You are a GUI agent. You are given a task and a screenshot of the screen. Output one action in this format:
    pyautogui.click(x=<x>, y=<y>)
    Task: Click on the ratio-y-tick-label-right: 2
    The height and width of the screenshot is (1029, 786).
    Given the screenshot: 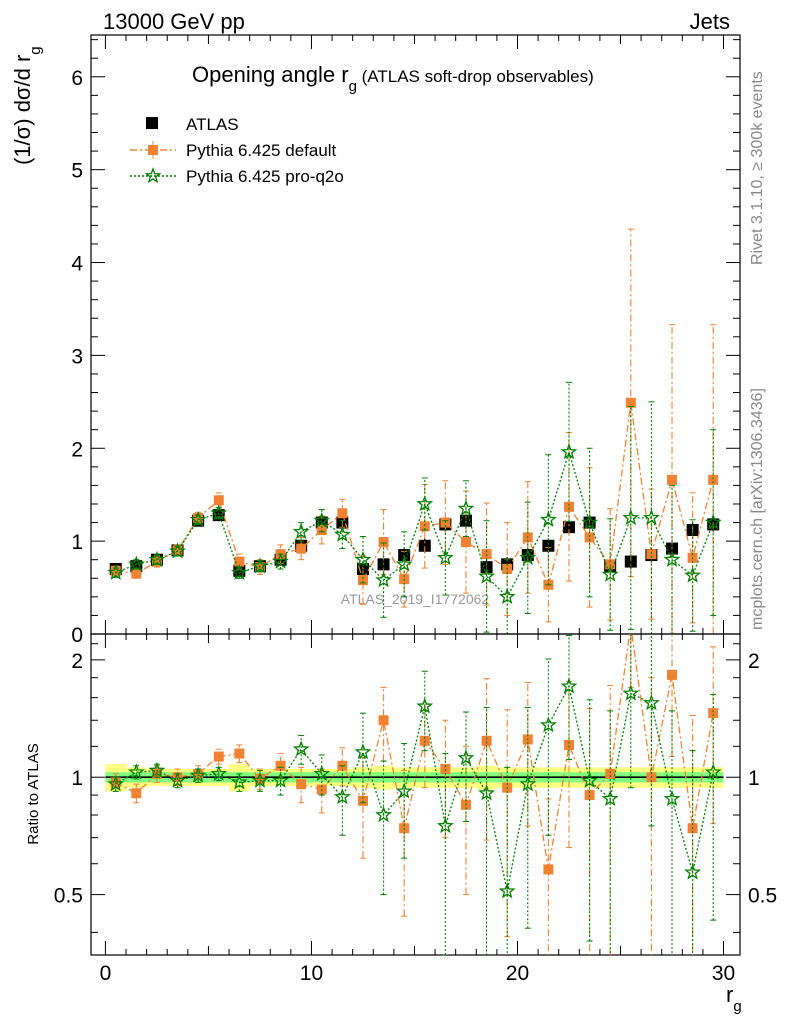 What is the action you would take?
    pyautogui.click(x=754, y=661)
    